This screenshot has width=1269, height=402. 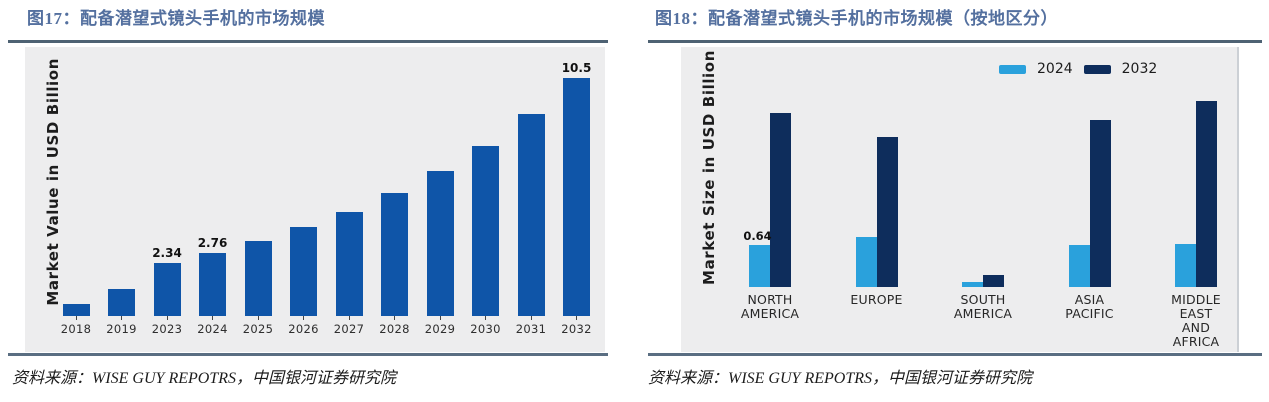 What do you see at coordinates (258, 278) in the screenshot?
I see `bar-2025` at bounding box center [258, 278].